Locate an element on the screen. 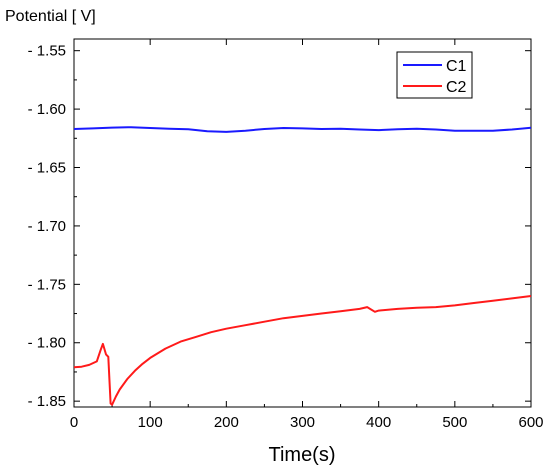 The width and height of the screenshot is (550, 472). y-tick-label: - 1.85 is located at coordinates (47, 401).